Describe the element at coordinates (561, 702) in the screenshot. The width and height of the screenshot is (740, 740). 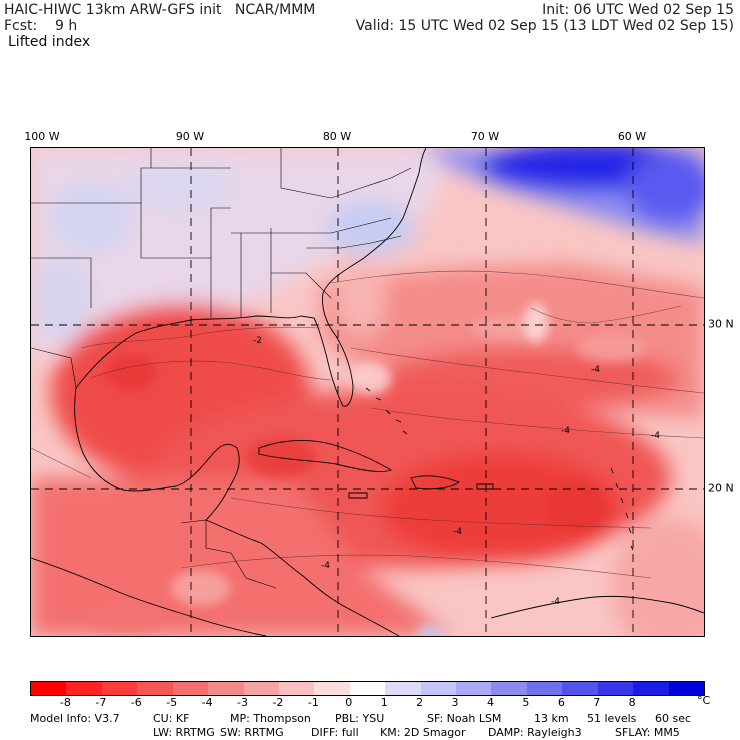
I see `colorbar-tick-label: 6` at that location.